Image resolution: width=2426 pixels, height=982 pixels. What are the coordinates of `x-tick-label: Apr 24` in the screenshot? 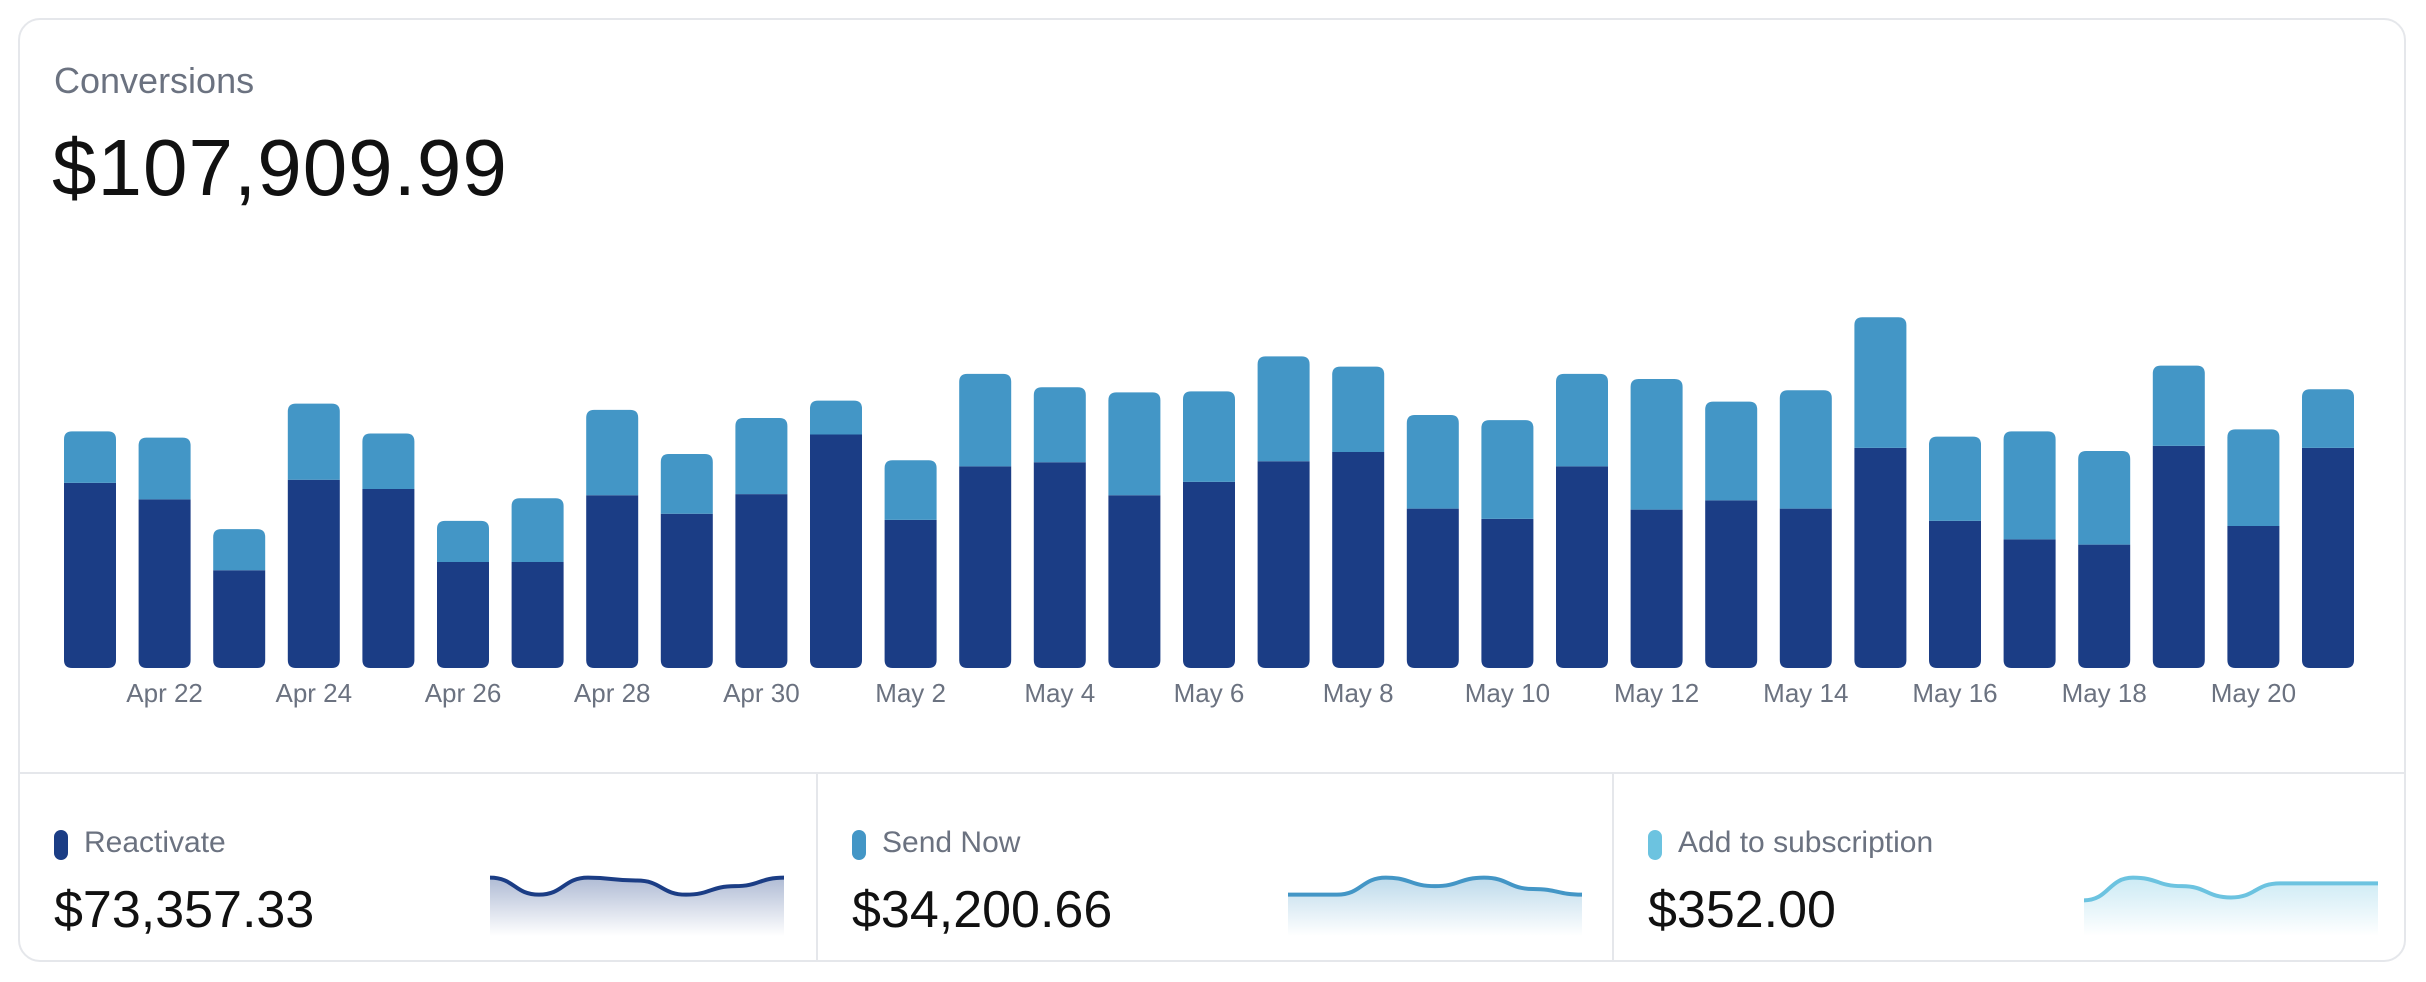 It's located at (313, 693).